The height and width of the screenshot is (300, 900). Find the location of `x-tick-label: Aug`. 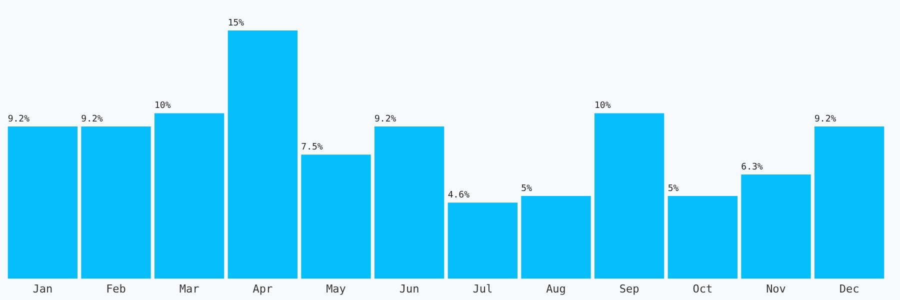

x-tick-label: Aug is located at coordinates (556, 289).